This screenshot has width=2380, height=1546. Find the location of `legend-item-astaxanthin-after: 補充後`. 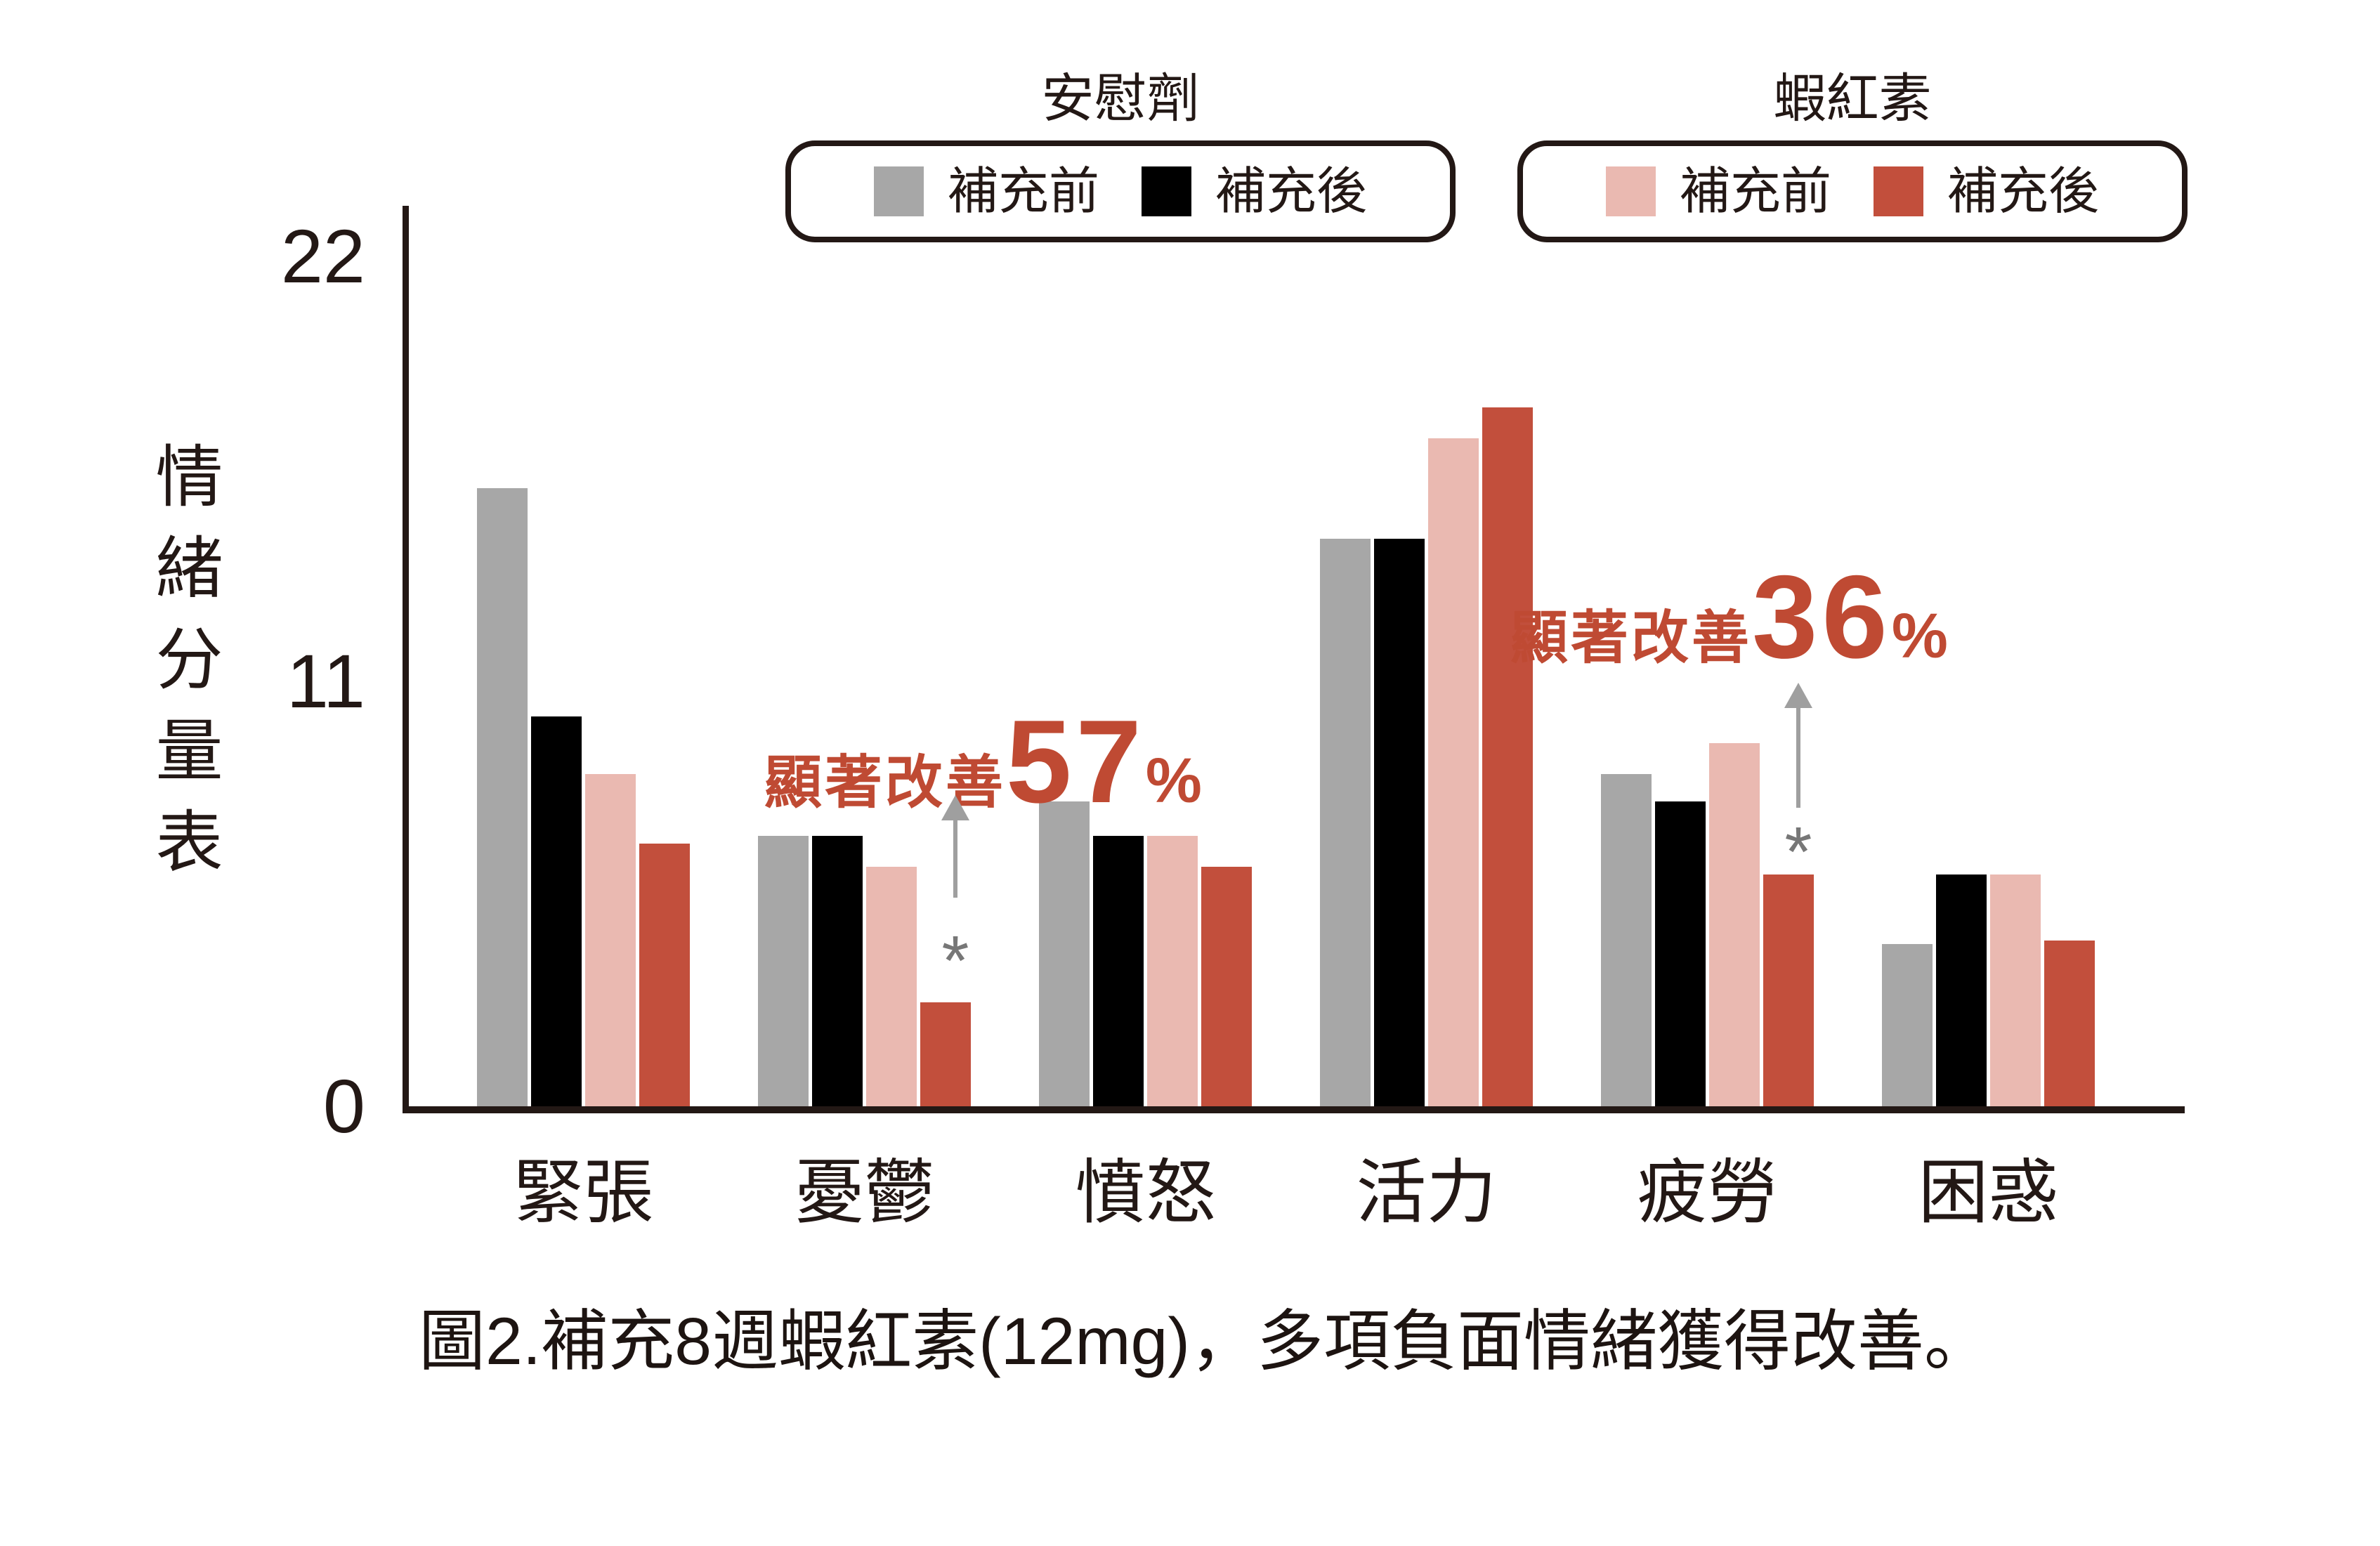

legend-item-astaxanthin-after: 補充後 is located at coordinates (1986, 191).